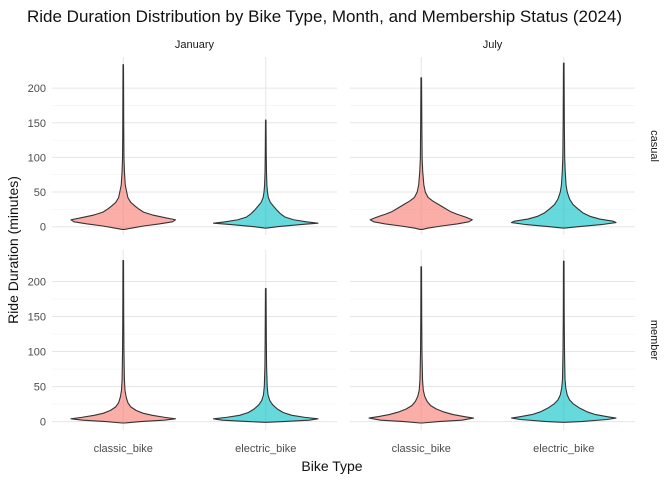  What do you see at coordinates (331, 466) in the screenshot?
I see `x-axis-title: Bike Type` at bounding box center [331, 466].